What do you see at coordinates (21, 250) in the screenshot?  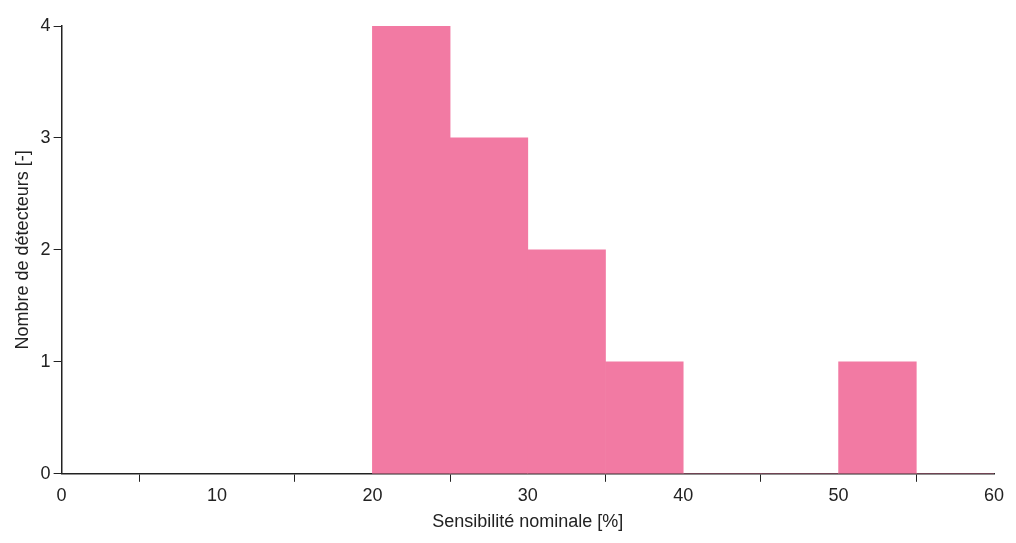 I see `y-axis-title: Nombre de détecteurs [-]` at bounding box center [21, 250].